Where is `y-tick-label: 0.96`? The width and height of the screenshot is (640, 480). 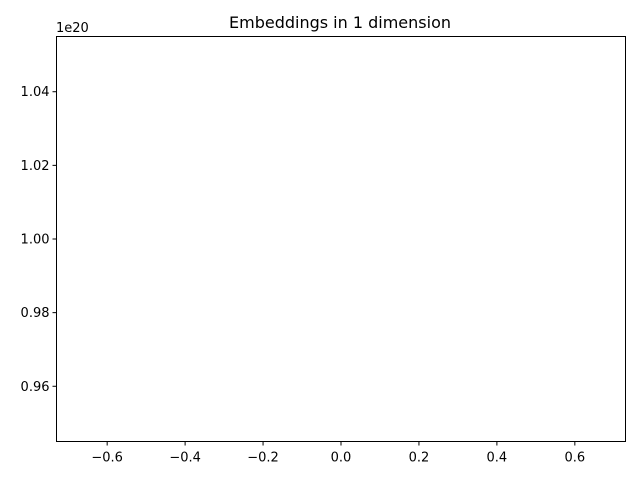
y-tick-label: 0.96 is located at coordinates (35, 387).